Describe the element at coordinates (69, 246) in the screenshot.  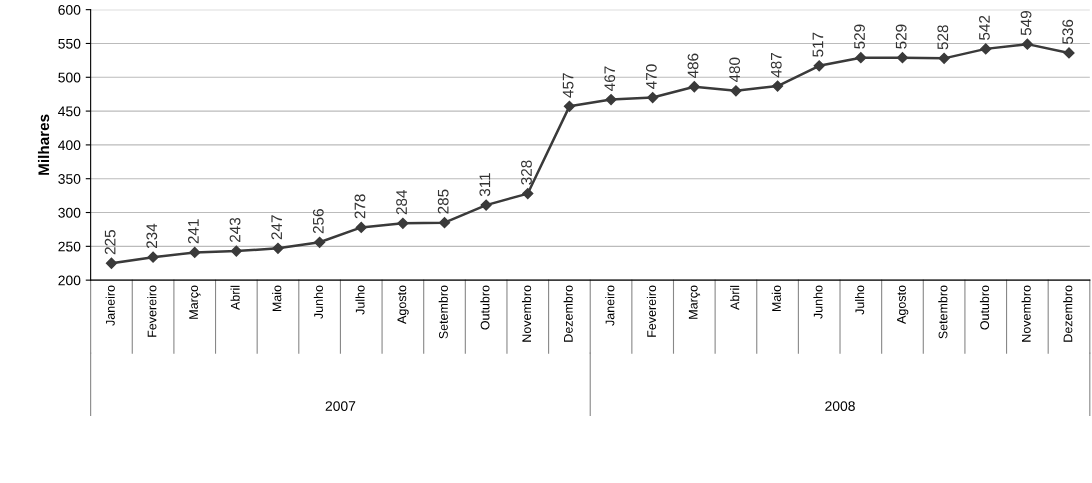
I see `y-tick-label: 250` at that location.